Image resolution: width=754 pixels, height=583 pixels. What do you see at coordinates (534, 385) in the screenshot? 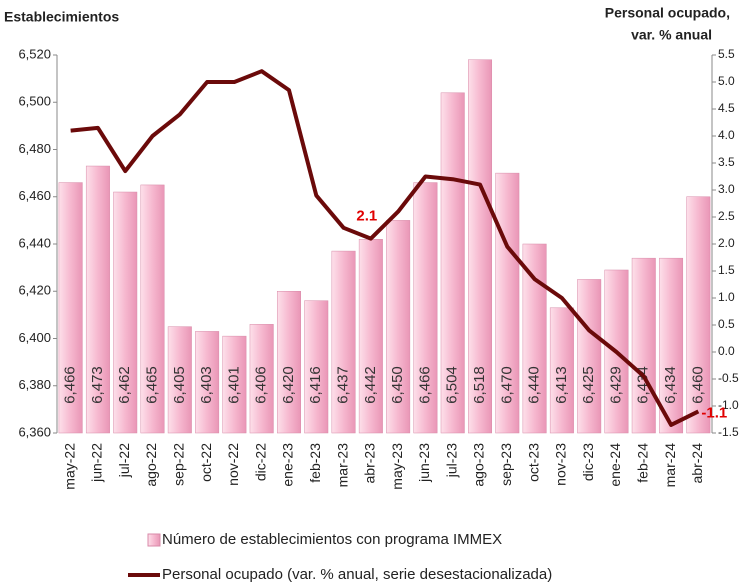
I see `bar-value-label: 6,440` at bounding box center [534, 385].